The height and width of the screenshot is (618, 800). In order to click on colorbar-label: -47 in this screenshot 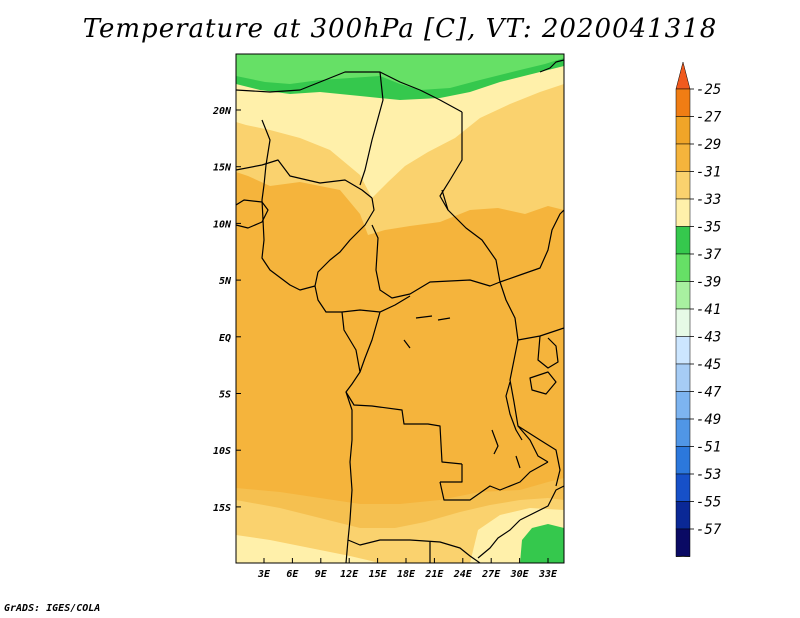, I will do `click(709, 393)`.